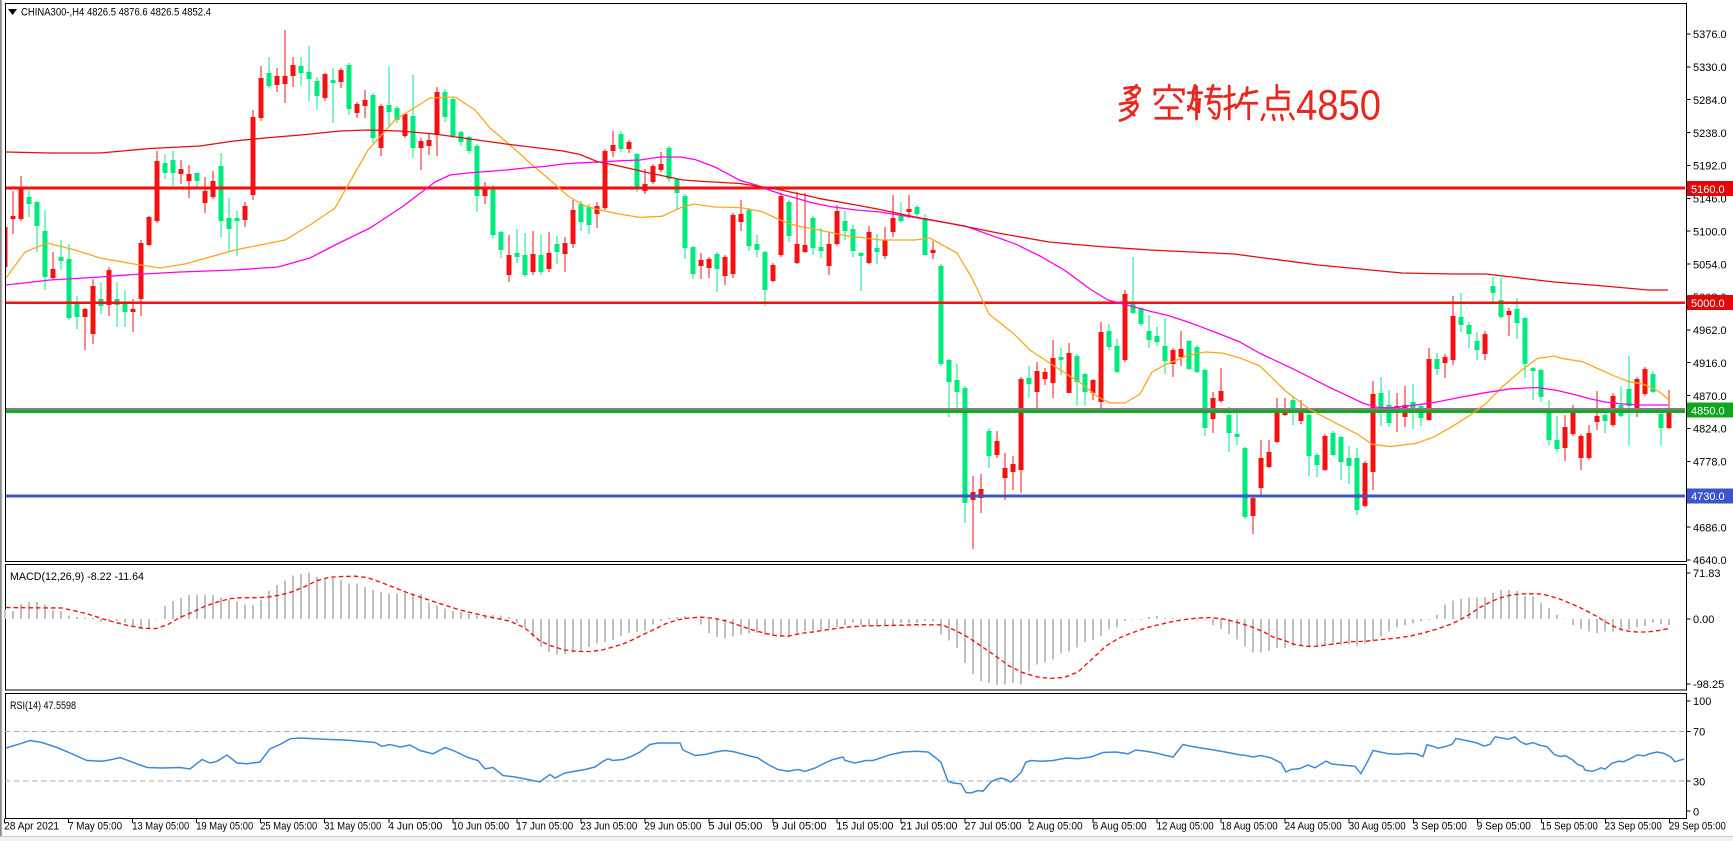 This screenshot has width=1733, height=841. What do you see at coordinates (865, 827) in the screenshot?
I see `svg-text: 15 Jul 05:00` at bounding box center [865, 827].